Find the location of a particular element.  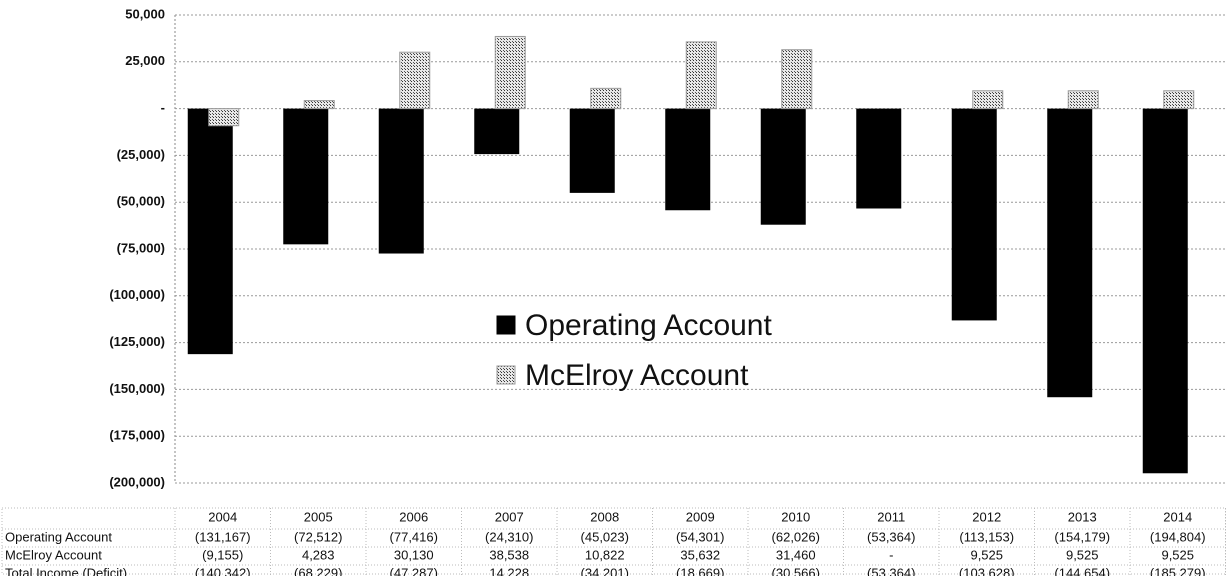

table-cell: 31,460 is located at coordinates (796, 554).